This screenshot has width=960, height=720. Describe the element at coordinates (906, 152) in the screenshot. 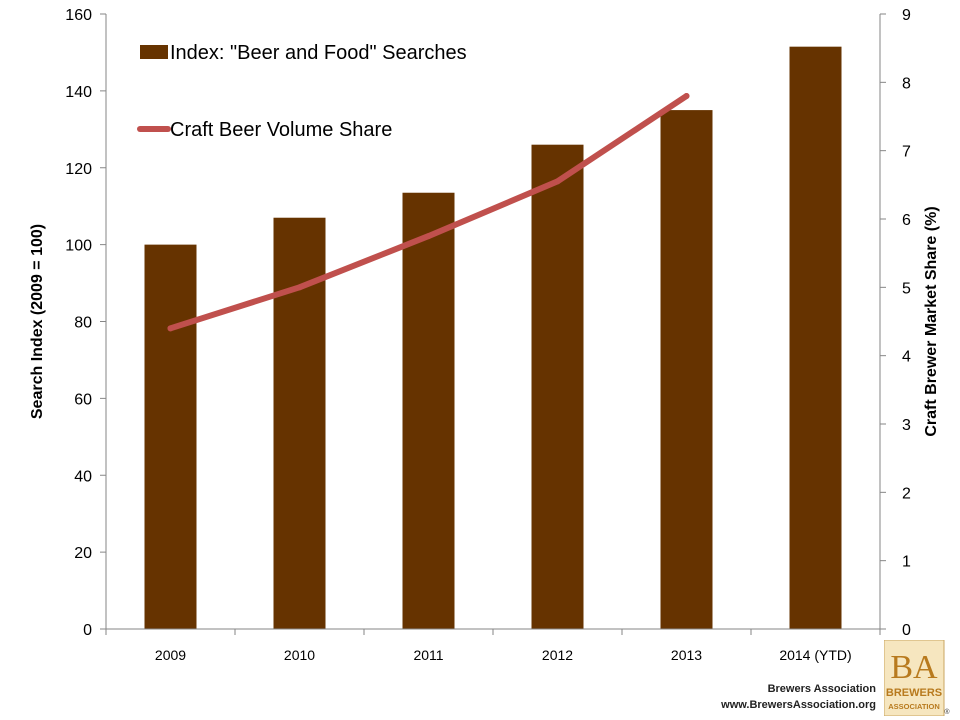

I see `y-right-tick-label: 7` at that location.